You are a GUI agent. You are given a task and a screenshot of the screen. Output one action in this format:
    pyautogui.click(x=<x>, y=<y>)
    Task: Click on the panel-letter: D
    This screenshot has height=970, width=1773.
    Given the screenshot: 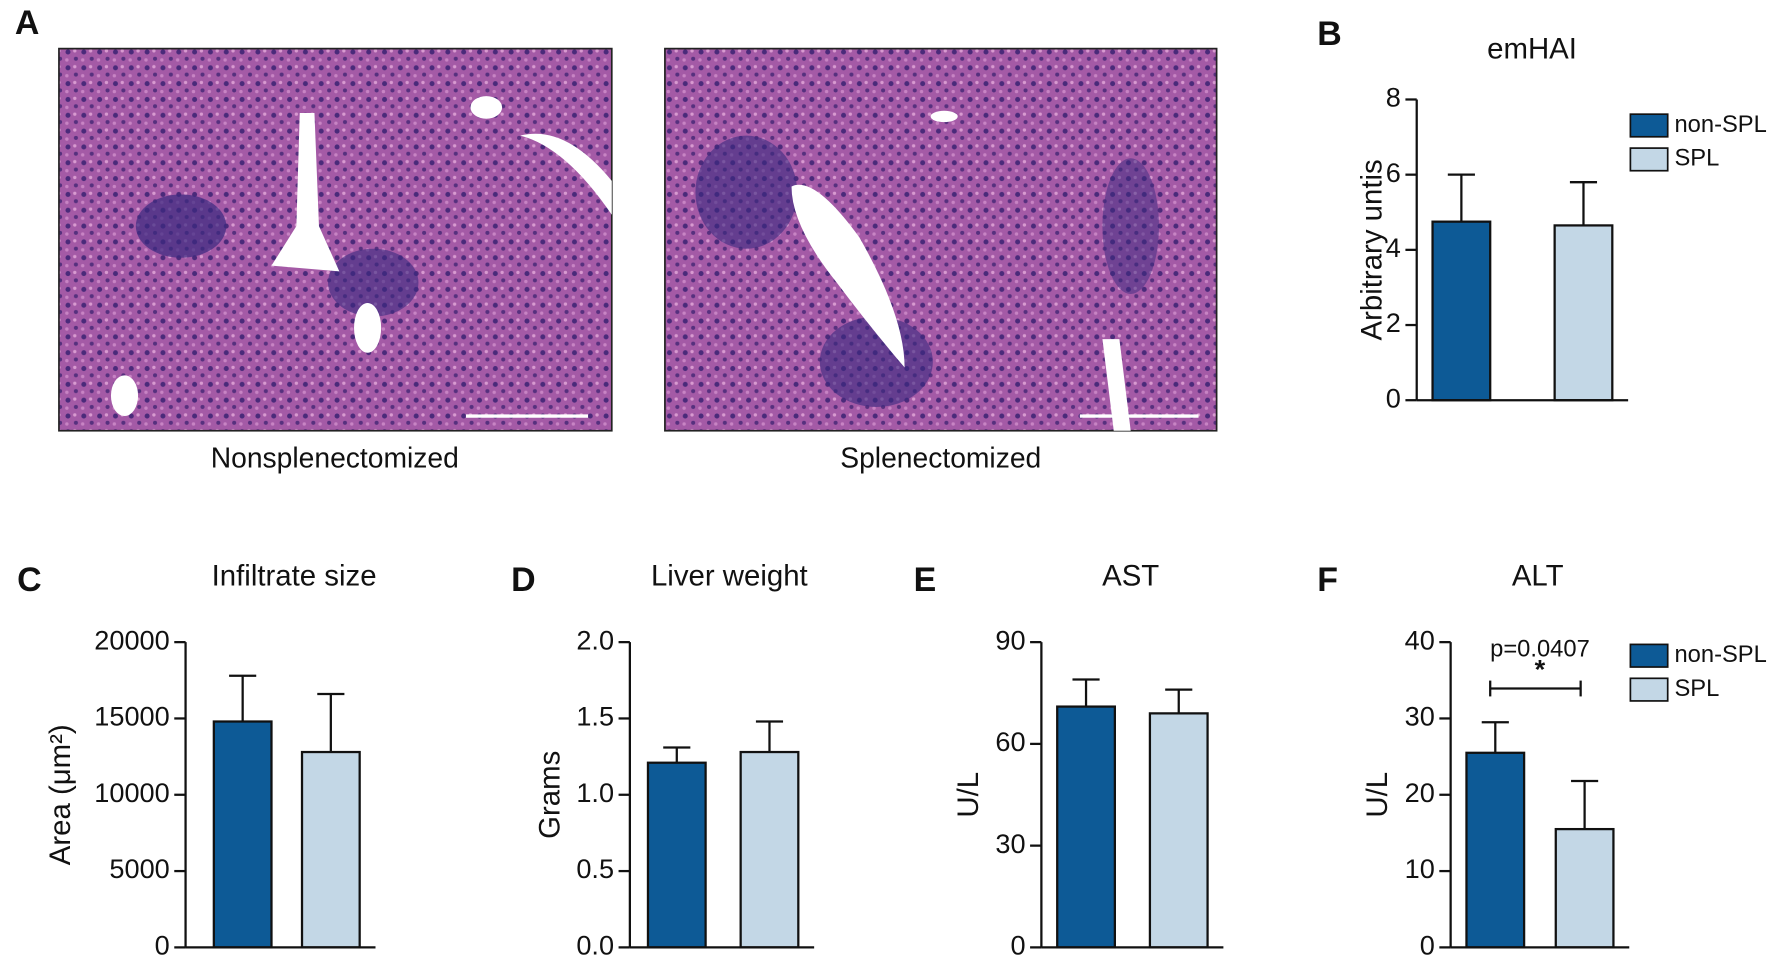 What is the action you would take?
    pyautogui.click(x=523, y=580)
    